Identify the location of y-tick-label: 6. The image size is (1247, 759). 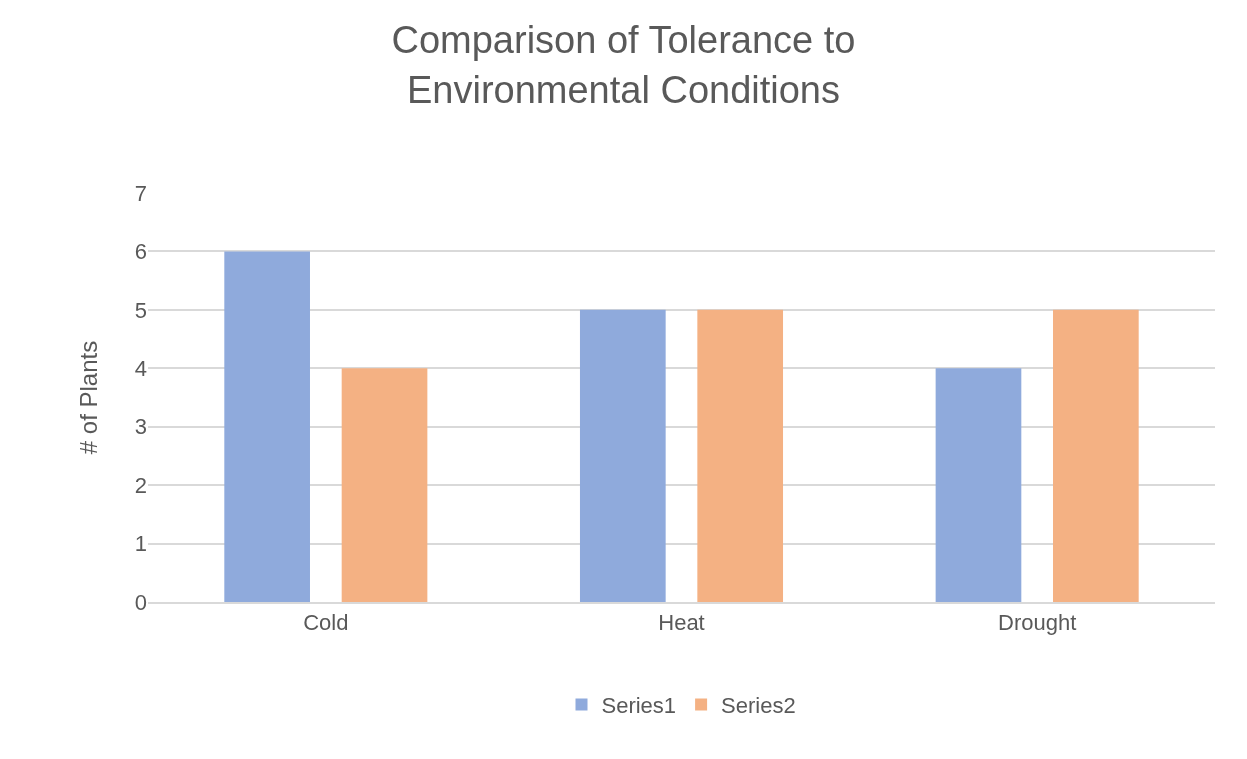
(140, 252).